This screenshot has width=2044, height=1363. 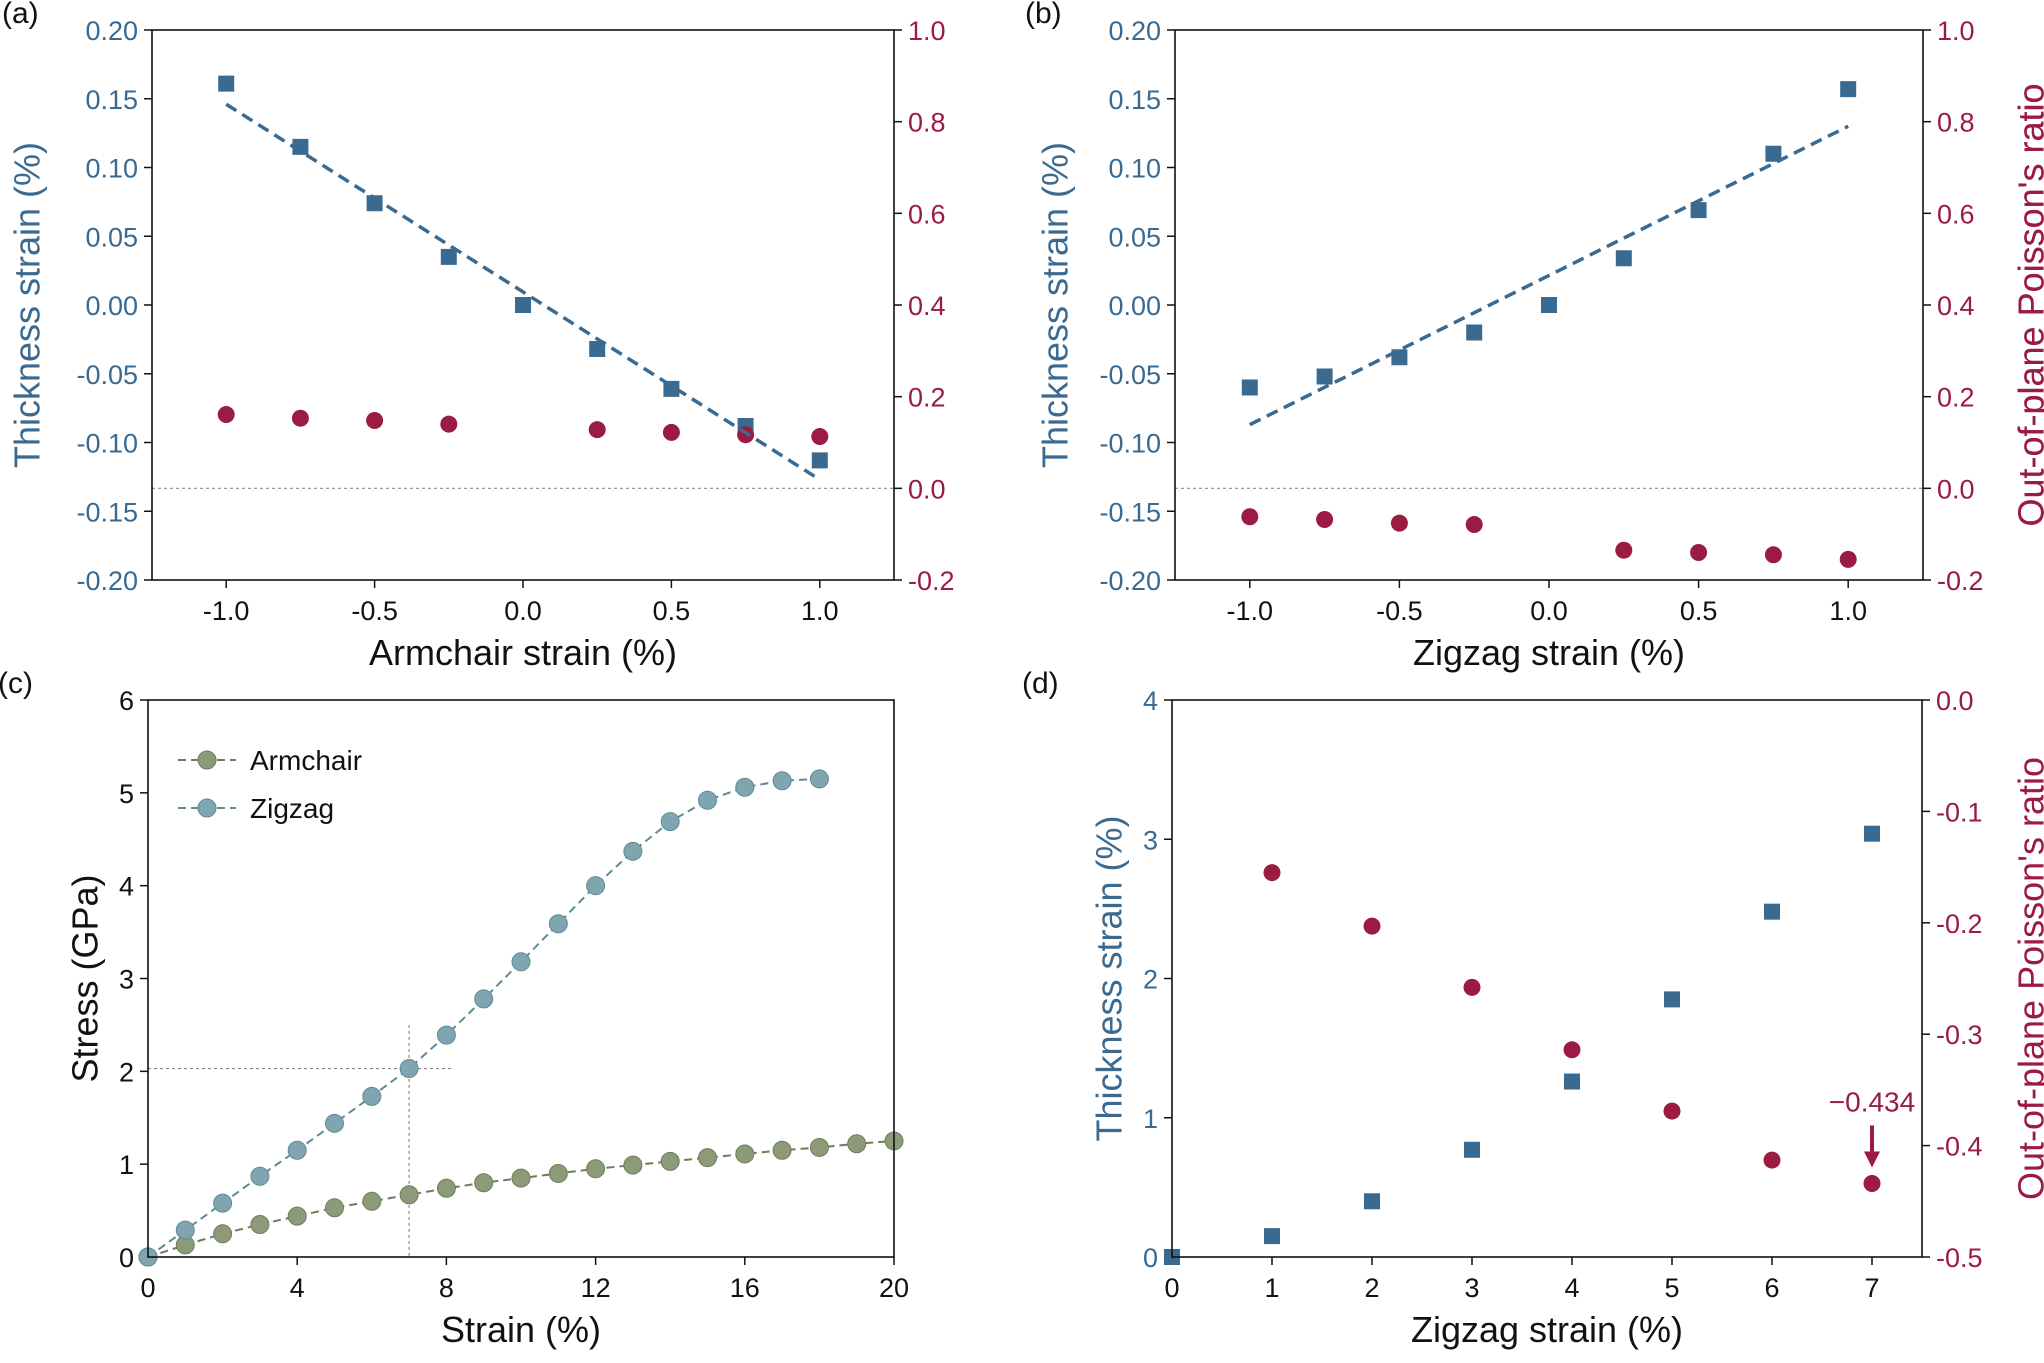 I want to click on panel-label: (c), so click(x=16, y=683).